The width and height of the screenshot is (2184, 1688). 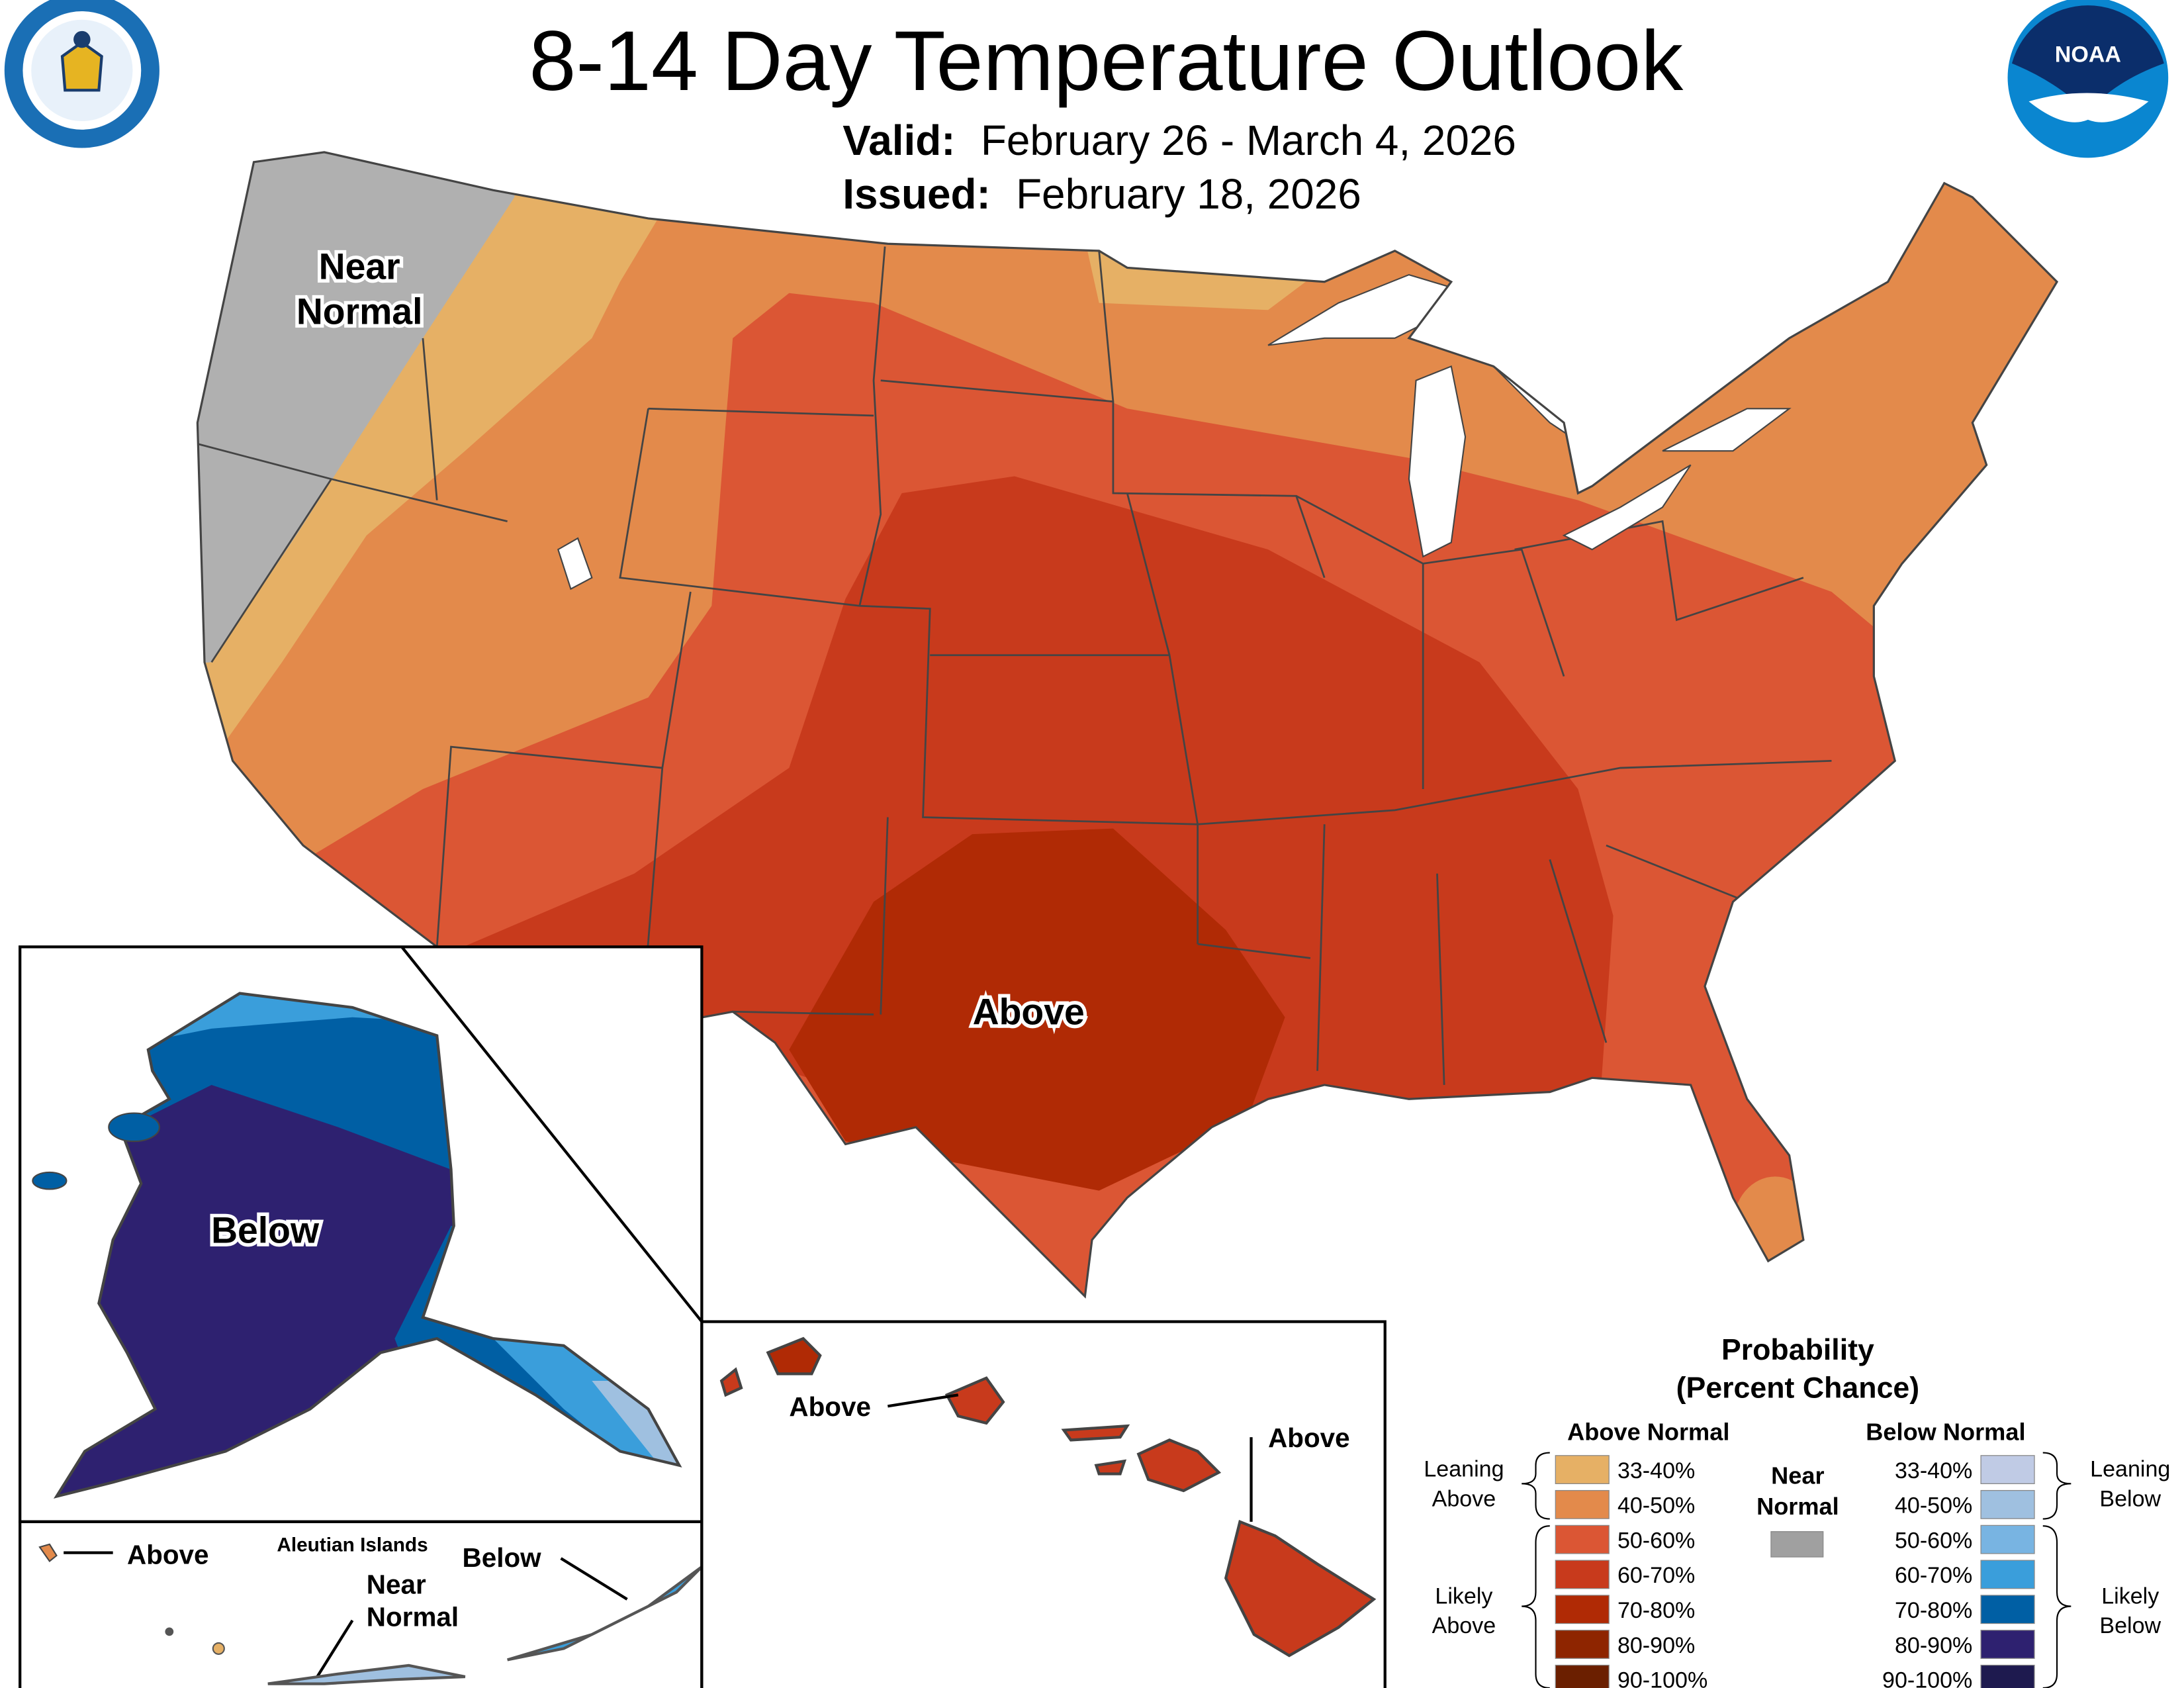 I want to click on valid-line: Valid: February 26 - March 4, 2026, so click(x=1179, y=140).